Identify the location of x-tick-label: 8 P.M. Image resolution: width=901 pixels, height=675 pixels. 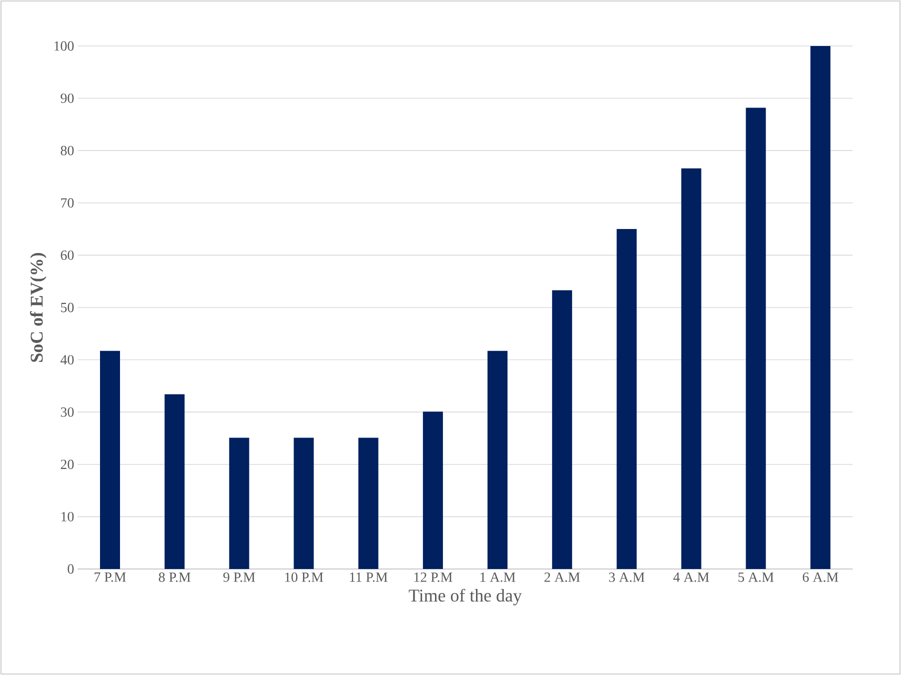
(174, 577).